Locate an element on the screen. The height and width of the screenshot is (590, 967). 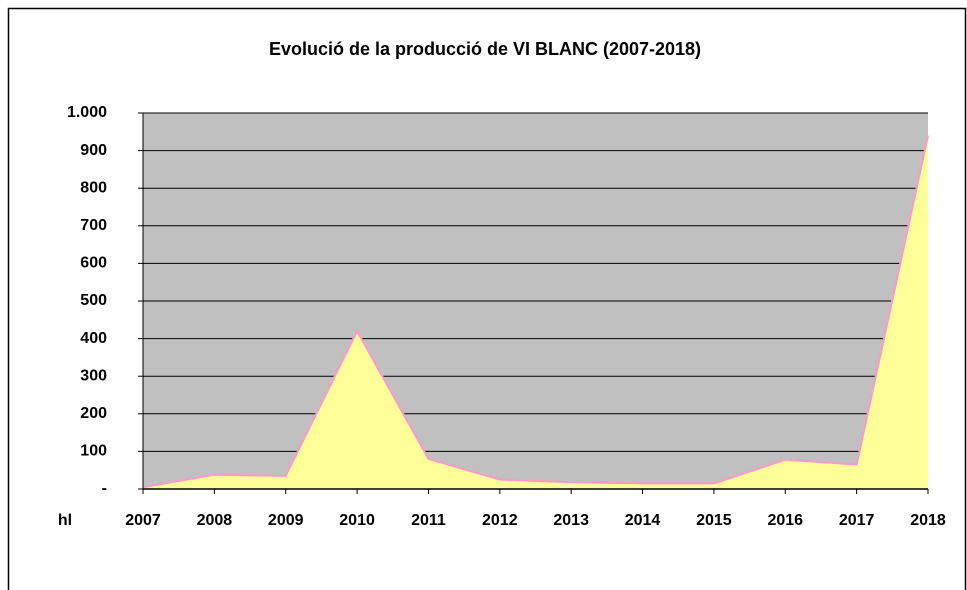
x-tick-label: 2007 is located at coordinates (143, 520).